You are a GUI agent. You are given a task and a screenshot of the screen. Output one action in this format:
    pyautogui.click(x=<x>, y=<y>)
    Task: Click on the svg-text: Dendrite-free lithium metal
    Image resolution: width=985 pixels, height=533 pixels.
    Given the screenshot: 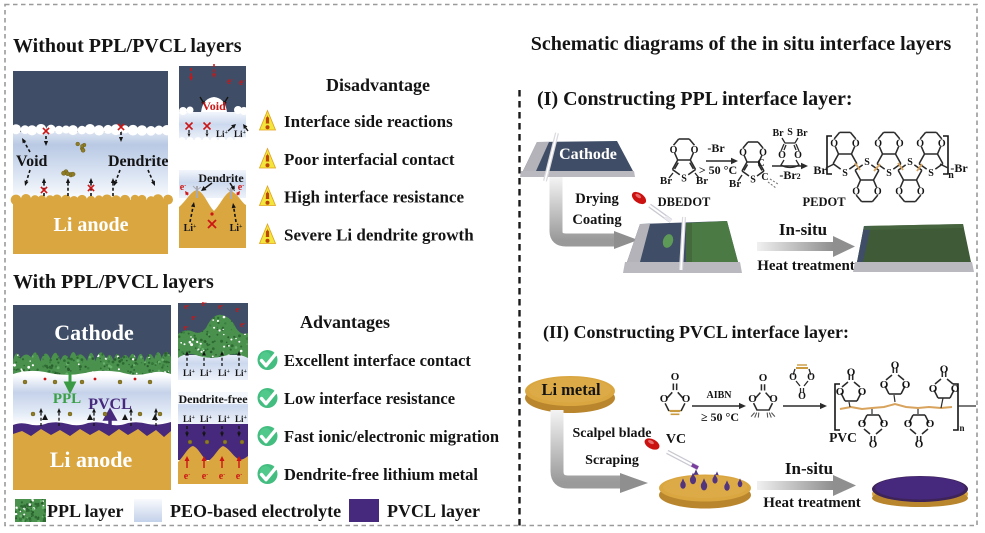 What is the action you would take?
    pyautogui.click(x=381, y=474)
    